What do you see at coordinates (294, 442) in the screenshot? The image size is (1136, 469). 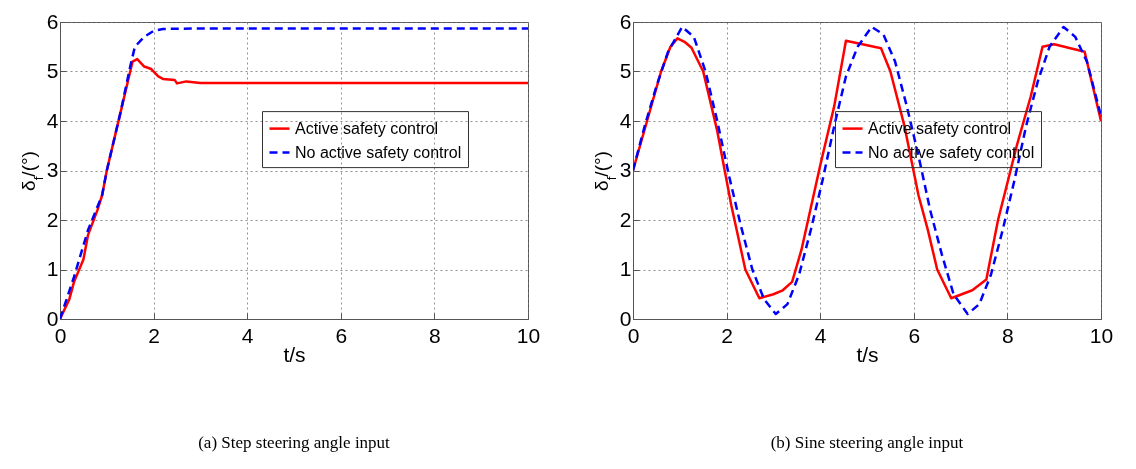 I see `text: (a) Step steering angle input` at bounding box center [294, 442].